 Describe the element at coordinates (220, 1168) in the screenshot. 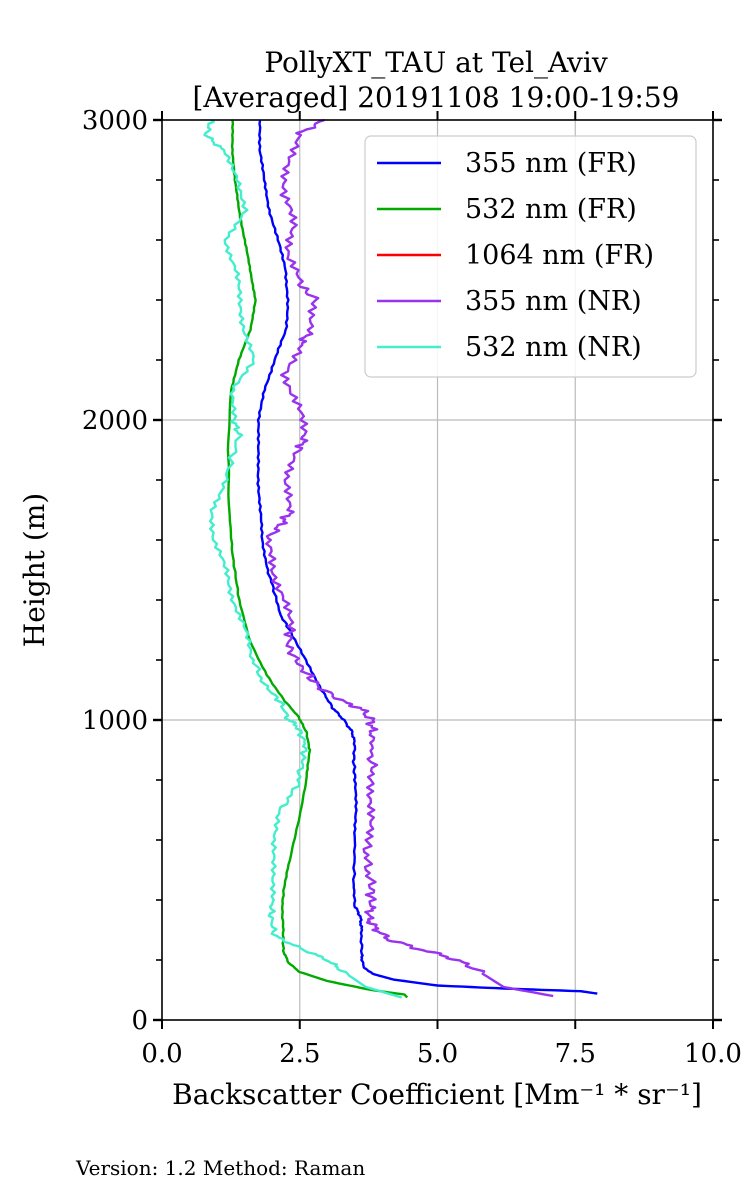

I see `footer-version-method: Version: 1.2 Method: Raman` at that location.